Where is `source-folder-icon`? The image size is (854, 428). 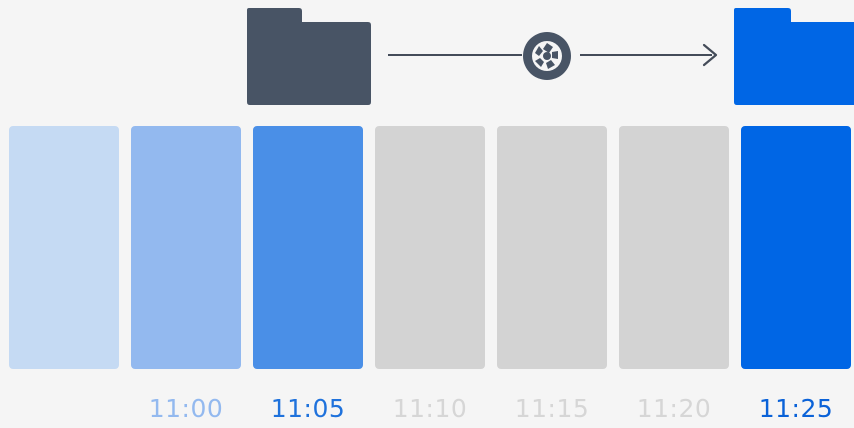 source-folder-icon is located at coordinates (309, 56).